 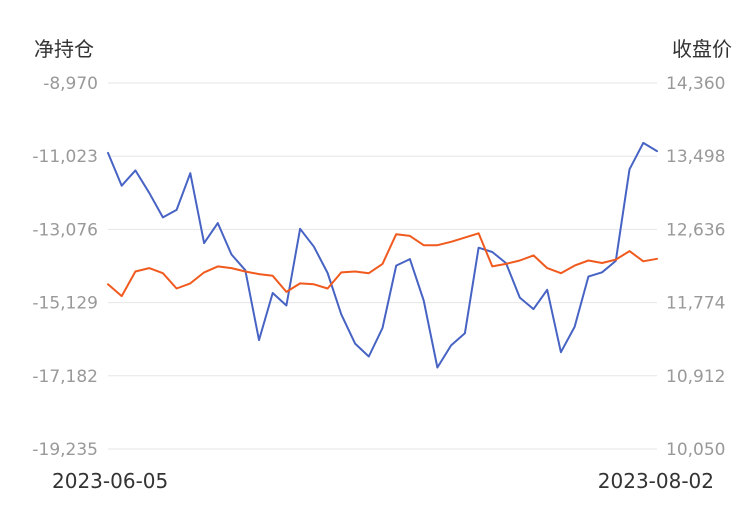 I want to click on x-axis-end-label: 2023-08-02, so click(x=656, y=481).